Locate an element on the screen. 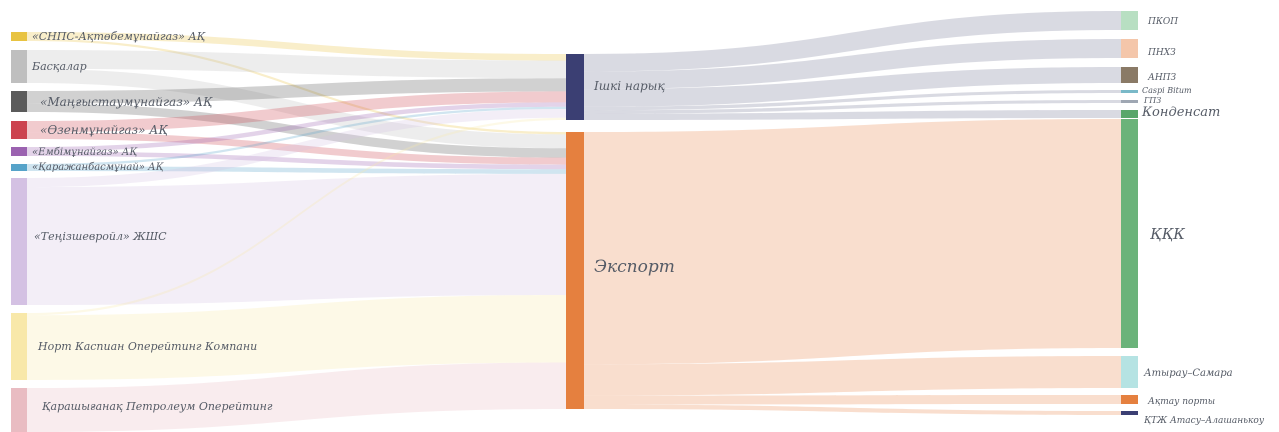  node-snps is located at coordinates (19, 36).